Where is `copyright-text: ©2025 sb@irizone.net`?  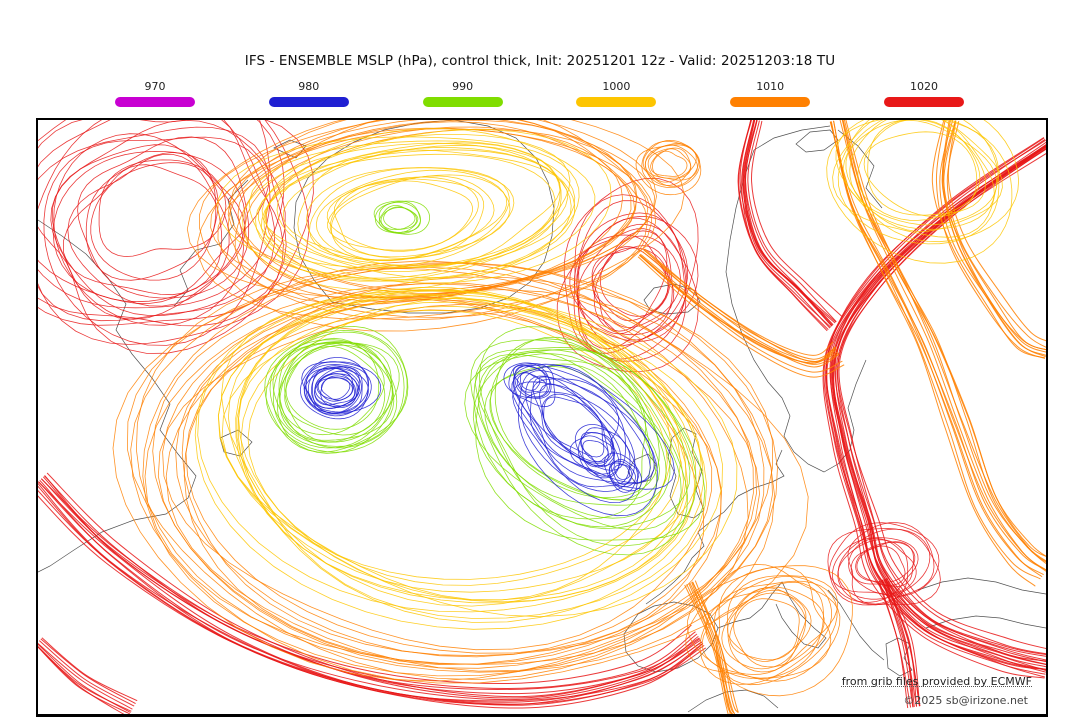 copyright-text: ©2025 sb@irizone.net is located at coordinates (965, 700).